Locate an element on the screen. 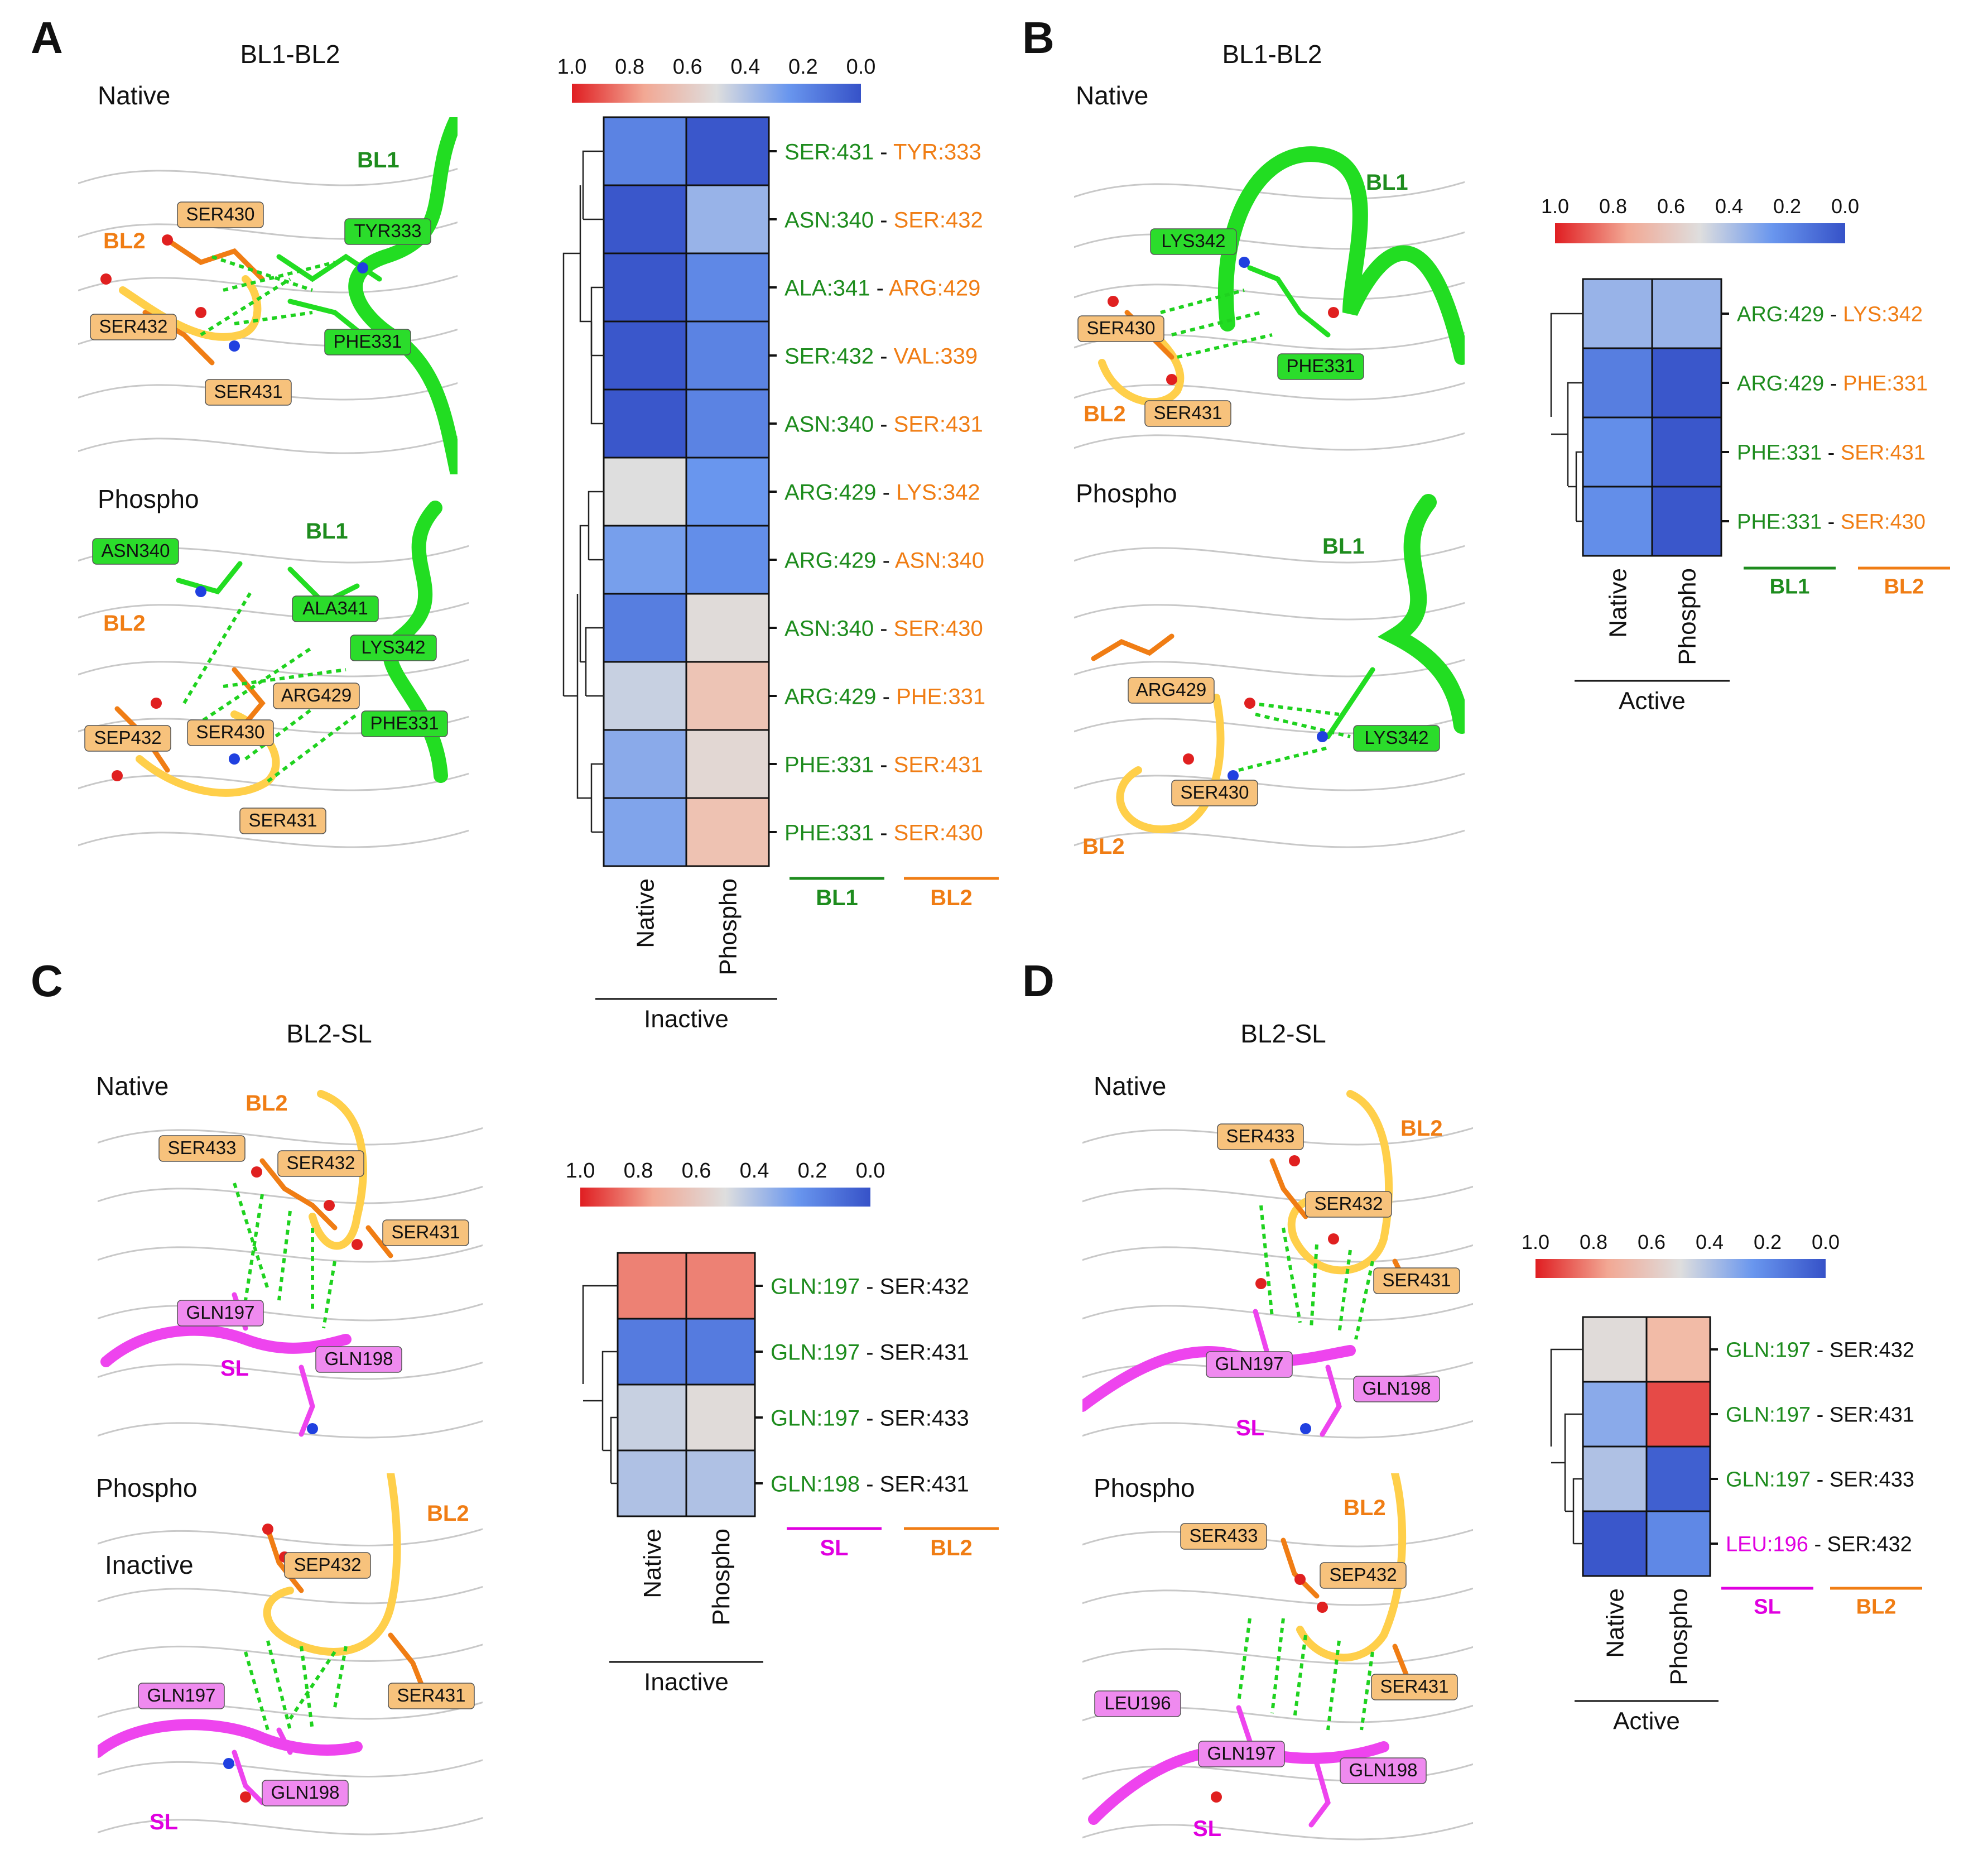 The image size is (1988, 1874). state-label: Phospho is located at coordinates (148, 498).